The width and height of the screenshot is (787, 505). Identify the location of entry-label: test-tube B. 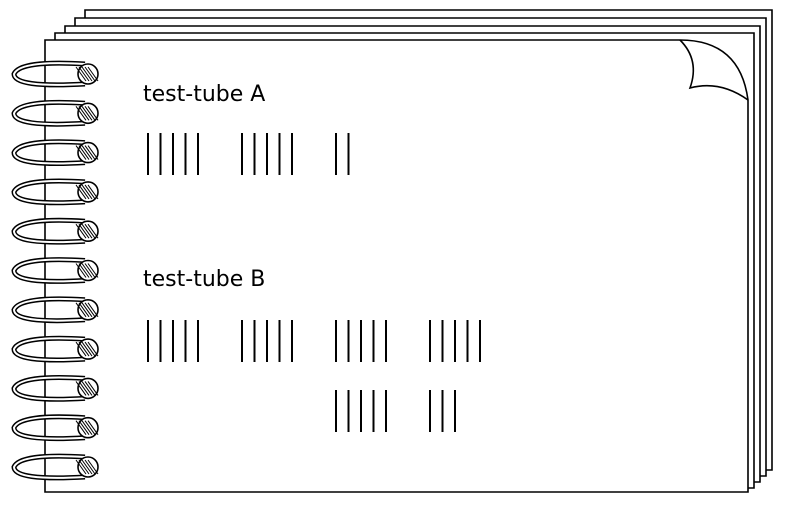
(204, 279).